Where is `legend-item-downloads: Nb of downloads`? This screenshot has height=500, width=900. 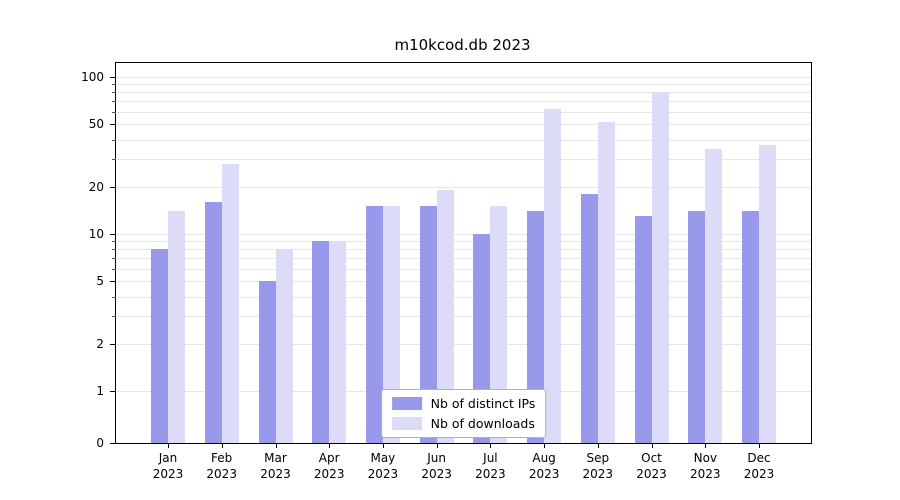
legend-item-downloads: Nb of downloads is located at coordinates (463, 423).